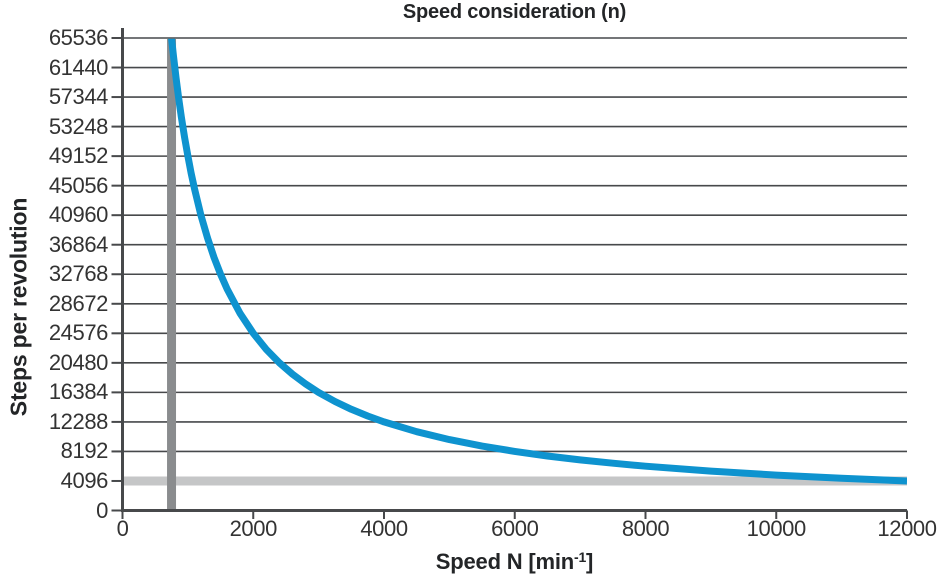  What do you see at coordinates (122, 528) in the screenshot?
I see `x-tick-label: 0` at bounding box center [122, 528].